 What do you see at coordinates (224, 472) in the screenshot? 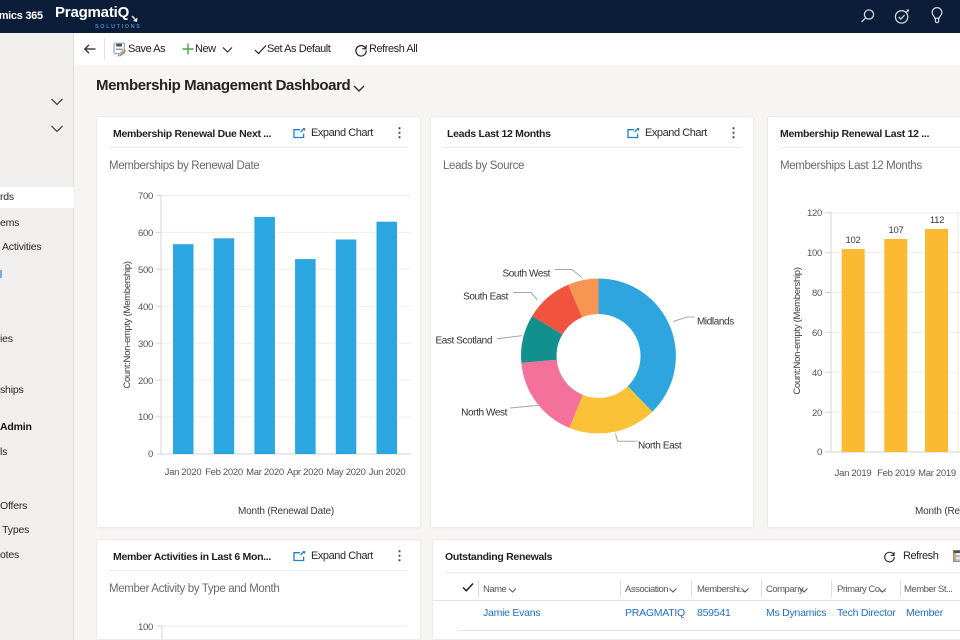
I see `svg-text: Feb 2020` at bounding box center [224, 472].